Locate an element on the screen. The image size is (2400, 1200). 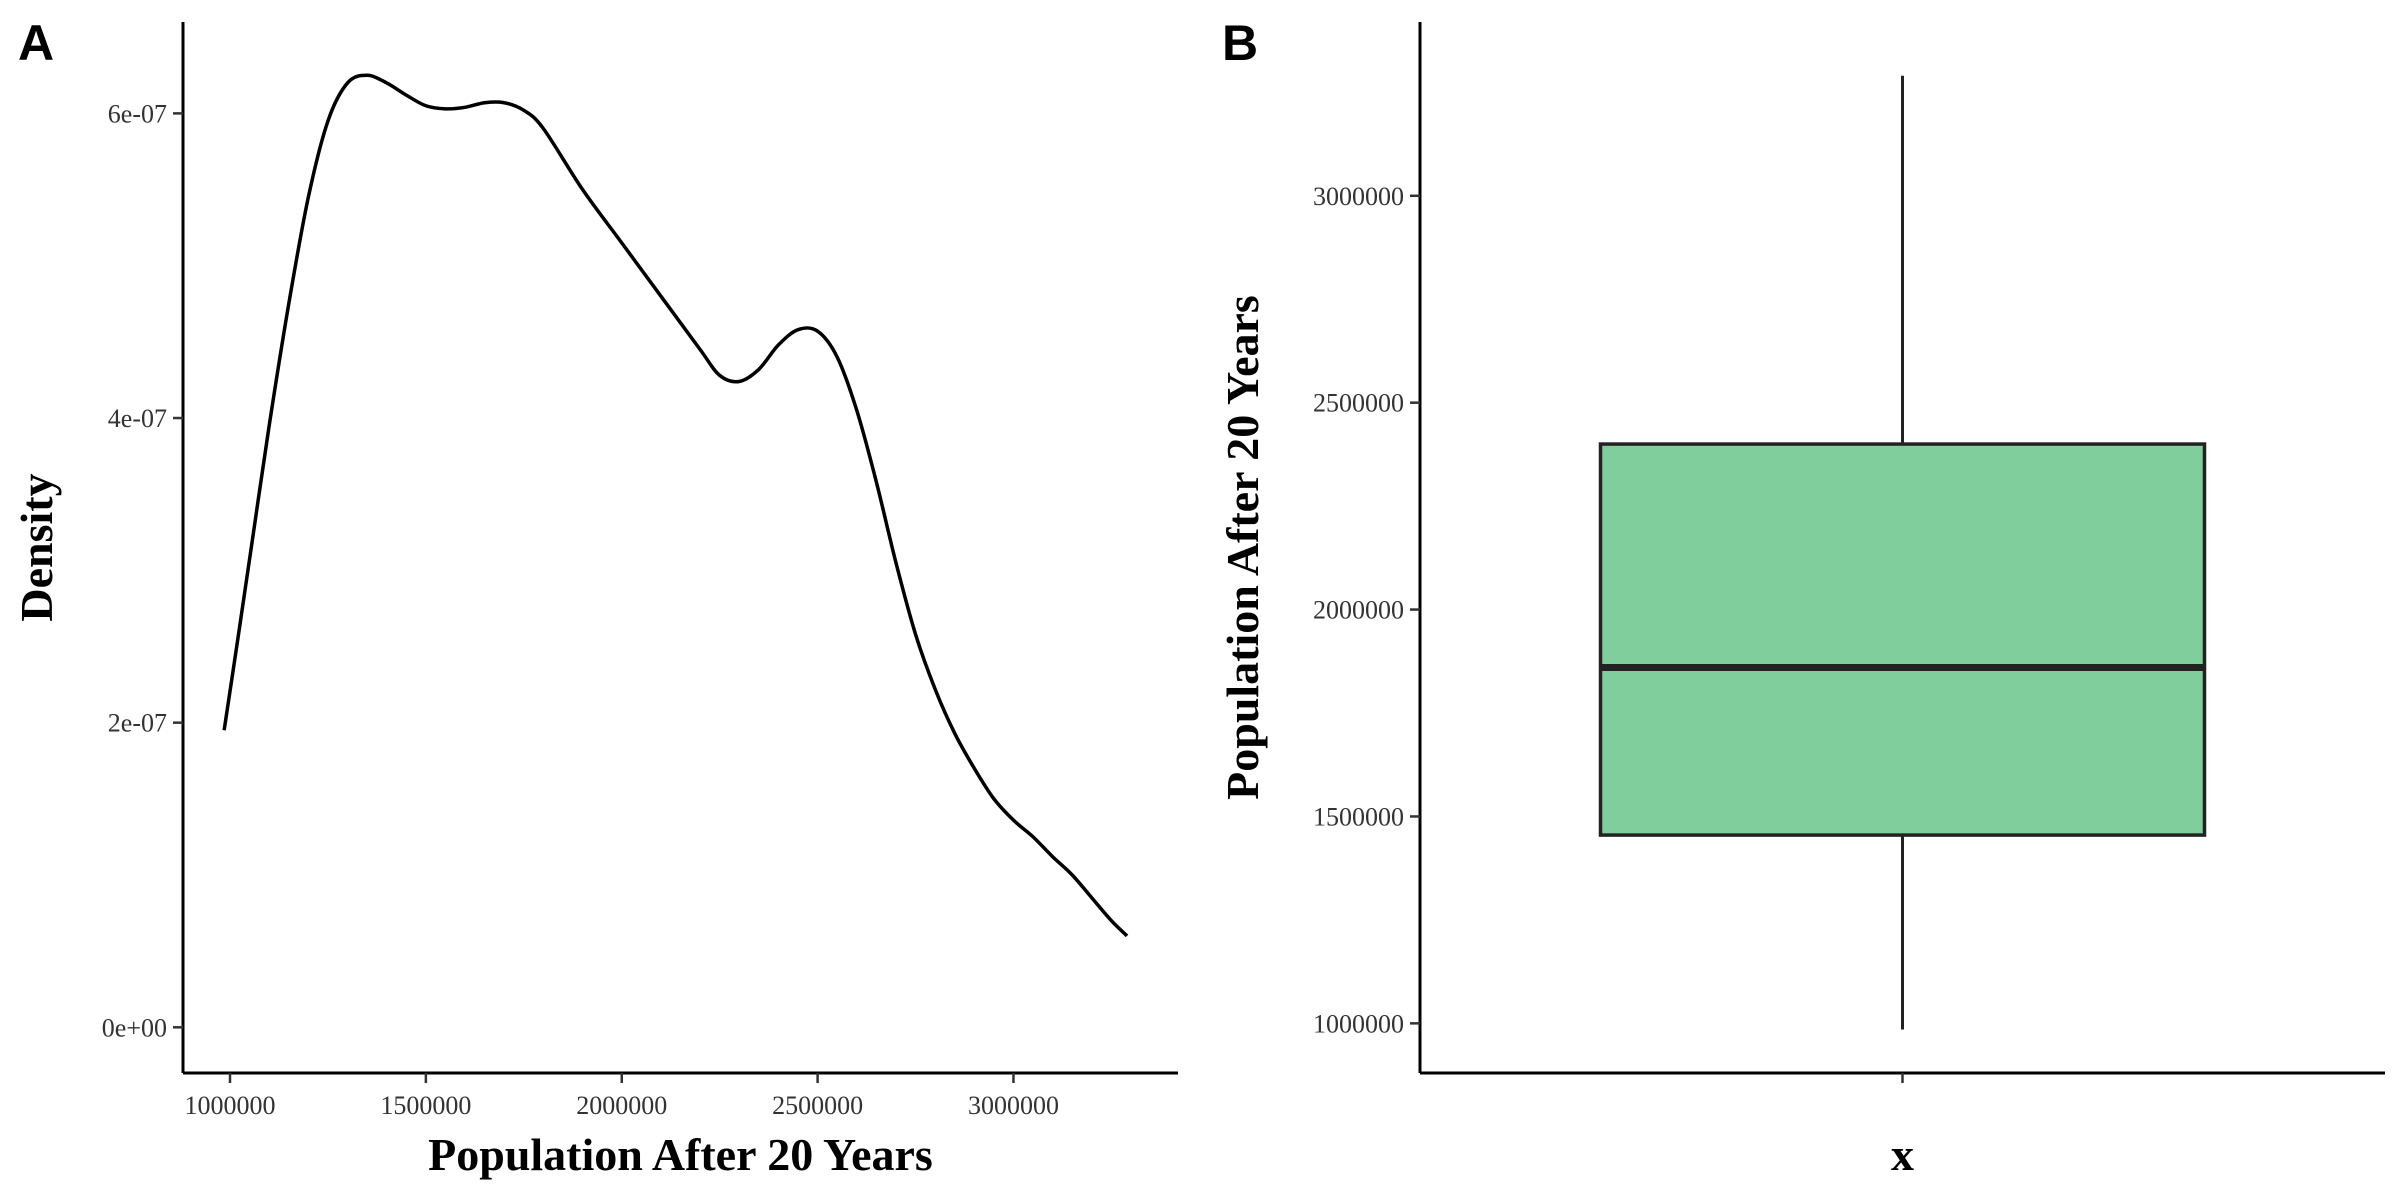
a-y-ticks: 0e+00 2e-07 4e-07 6e-07 is located at coordinates (142, 570).